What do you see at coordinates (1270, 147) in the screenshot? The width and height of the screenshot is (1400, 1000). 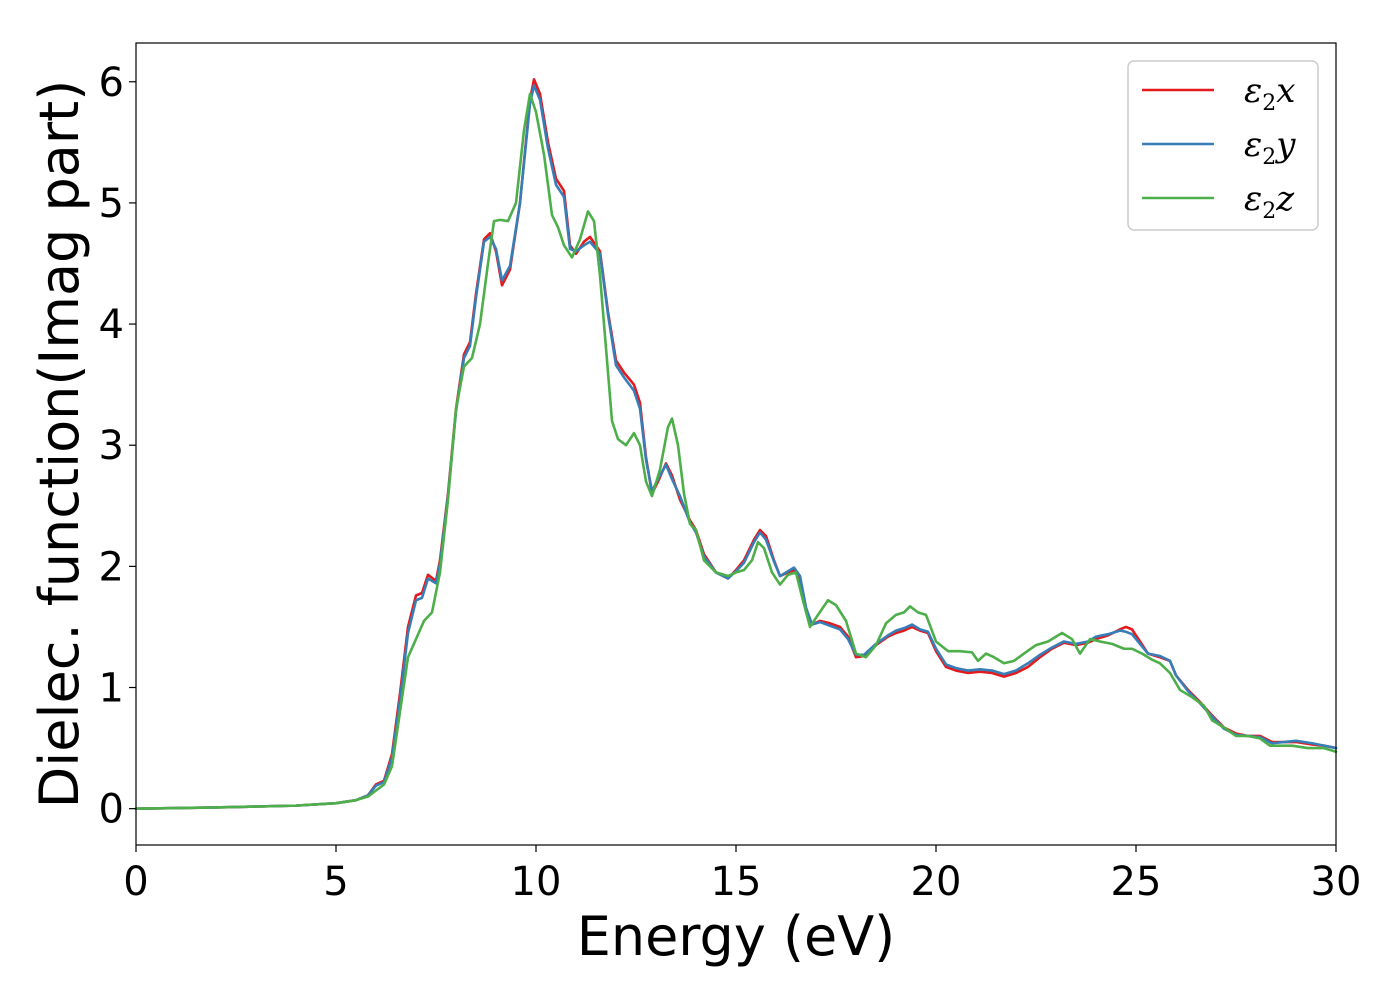 I see `legend-label-y: ε2y` at bounding box center [1270, 147].